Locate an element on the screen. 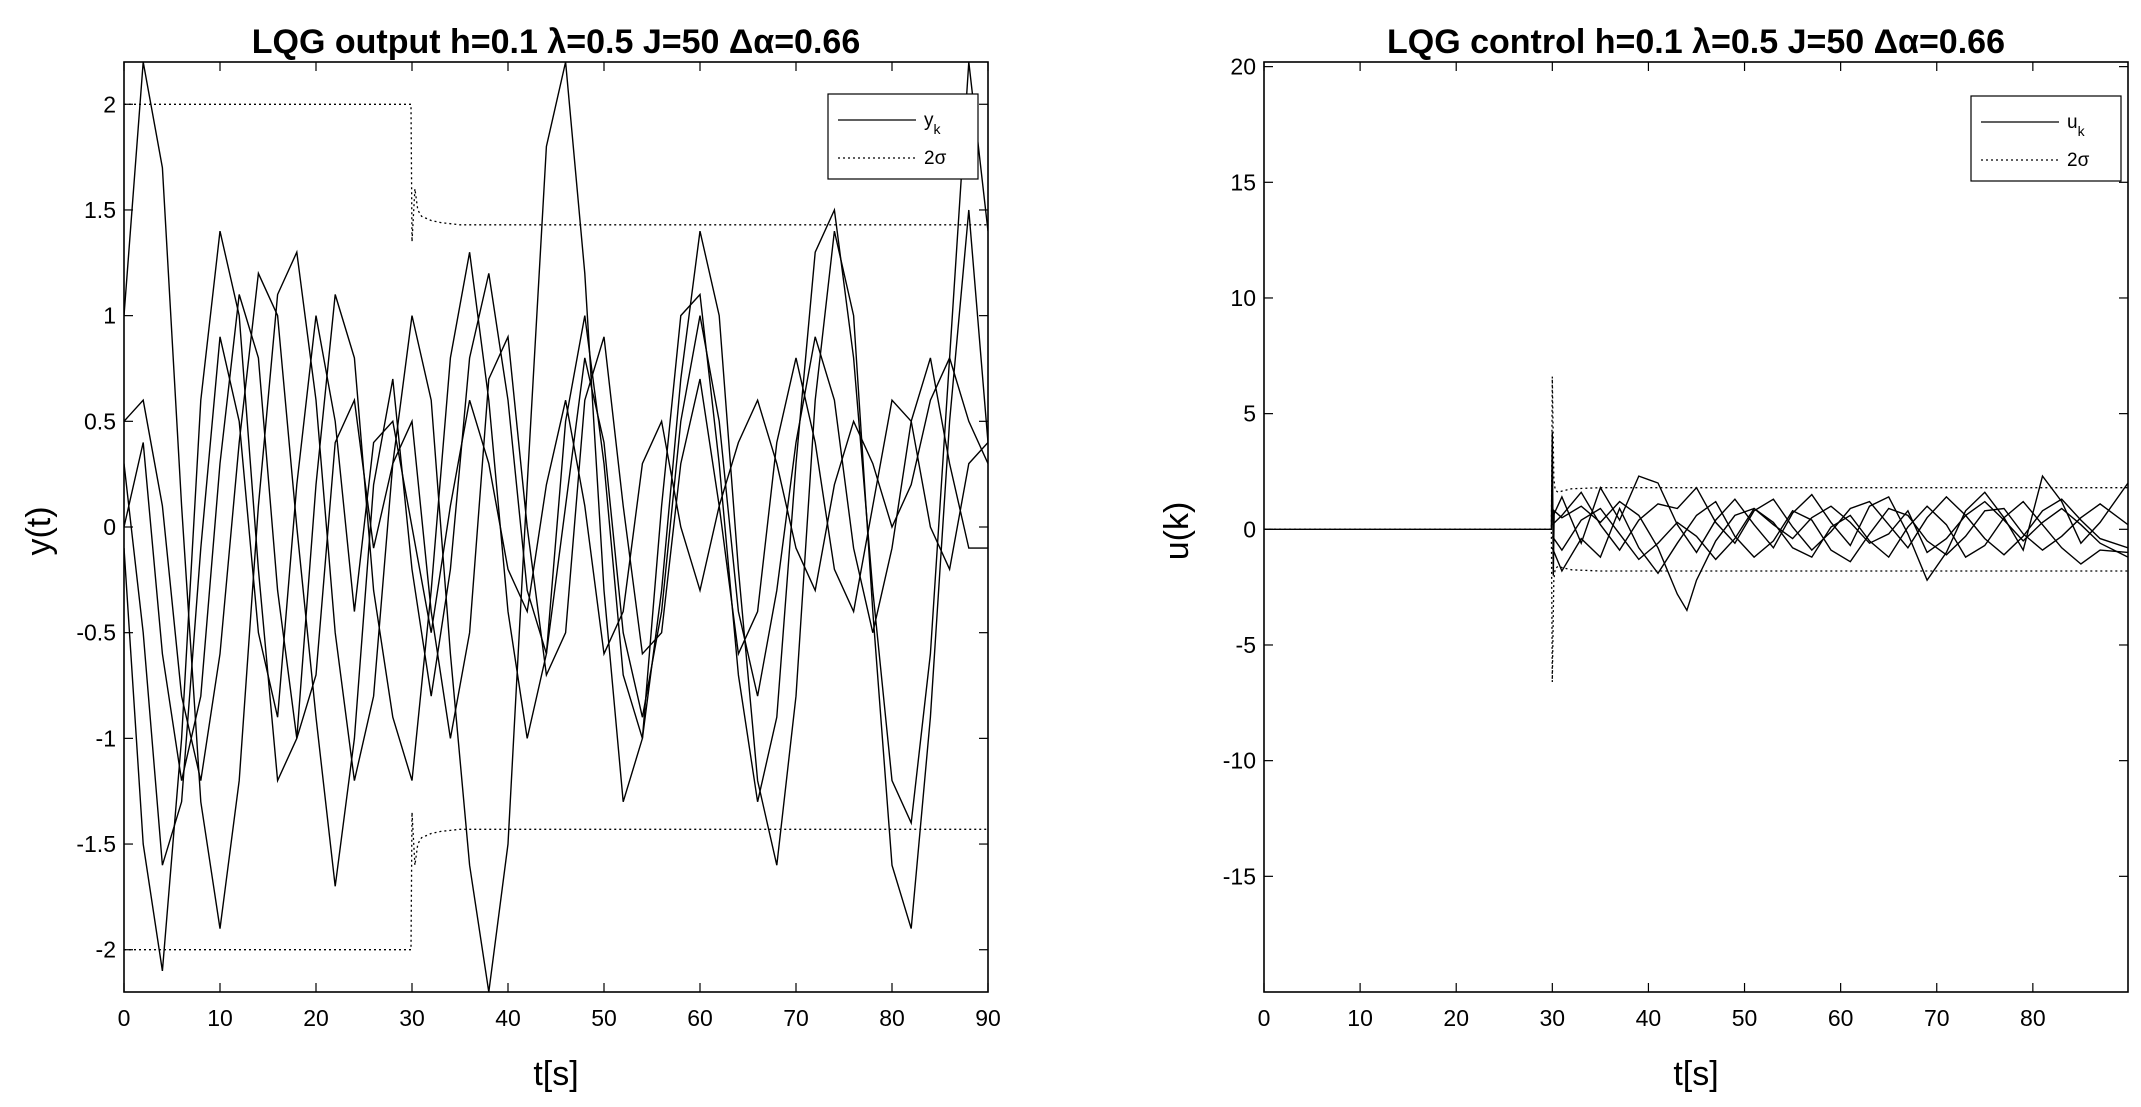  legend: uk 2σ is located at coordinates (2046, 138).